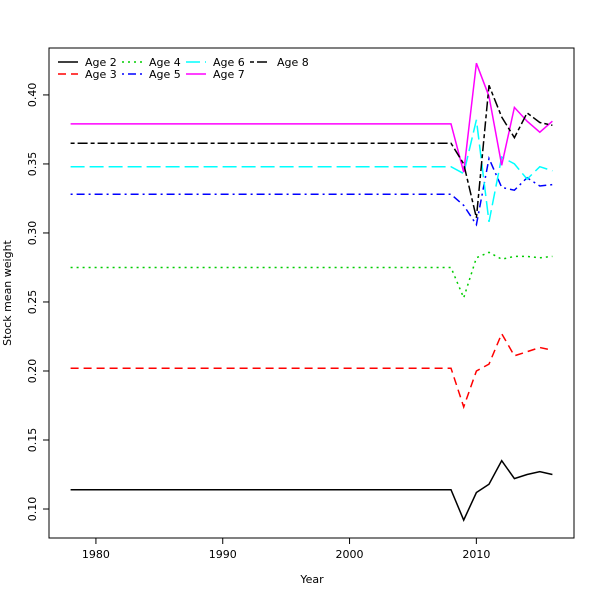  I want to click on y-tick-label: 0.40, so click(32, 95).